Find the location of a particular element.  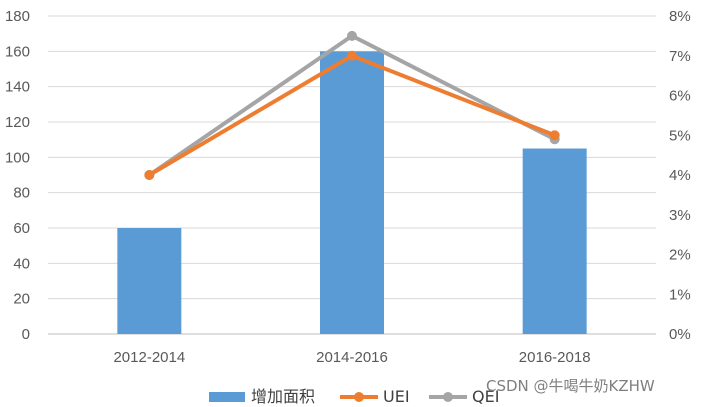

x-tick-label: 2014-2016 is located at coordinates (352, 357).